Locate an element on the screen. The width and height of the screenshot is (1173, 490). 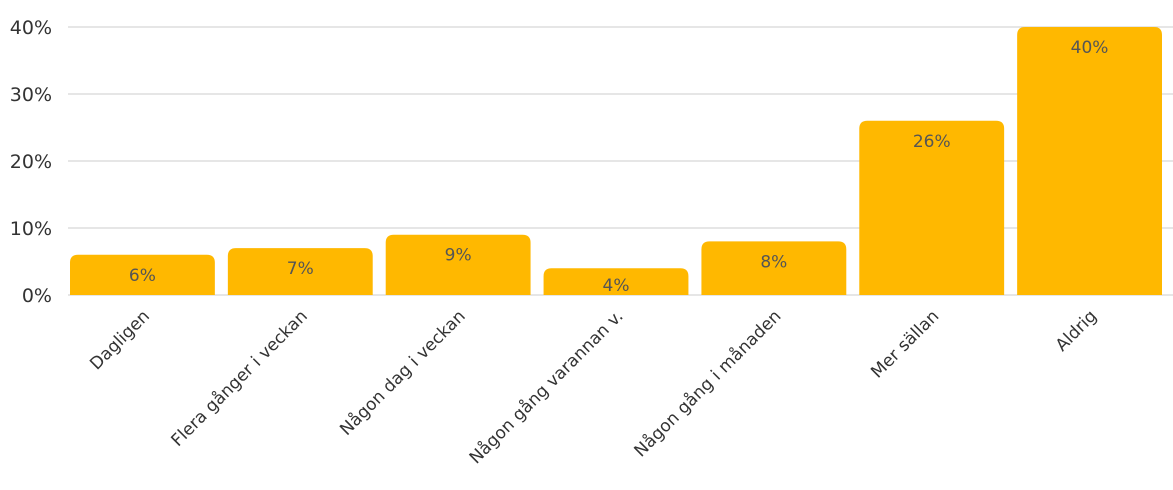
data-label: 7% is located at coordinates (300, 269).